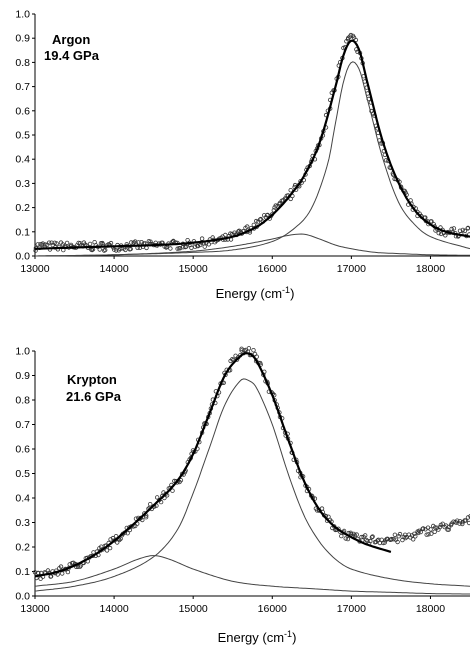  What do you see at coordinates (22, 87) in the screenshot?
I see `y-tick-label: 0.7` at bounding box center [22, 87].